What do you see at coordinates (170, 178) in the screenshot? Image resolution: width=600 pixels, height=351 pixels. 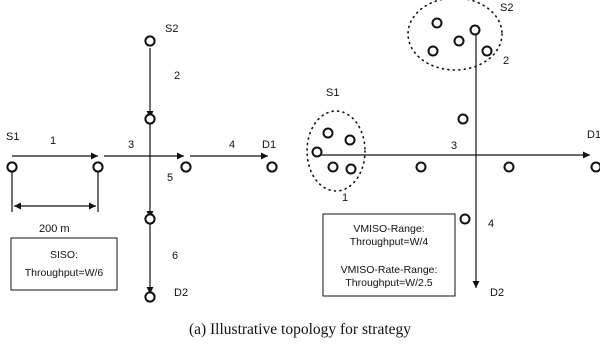 I see `label-hop5: 5` at bounding box center [170, 178].